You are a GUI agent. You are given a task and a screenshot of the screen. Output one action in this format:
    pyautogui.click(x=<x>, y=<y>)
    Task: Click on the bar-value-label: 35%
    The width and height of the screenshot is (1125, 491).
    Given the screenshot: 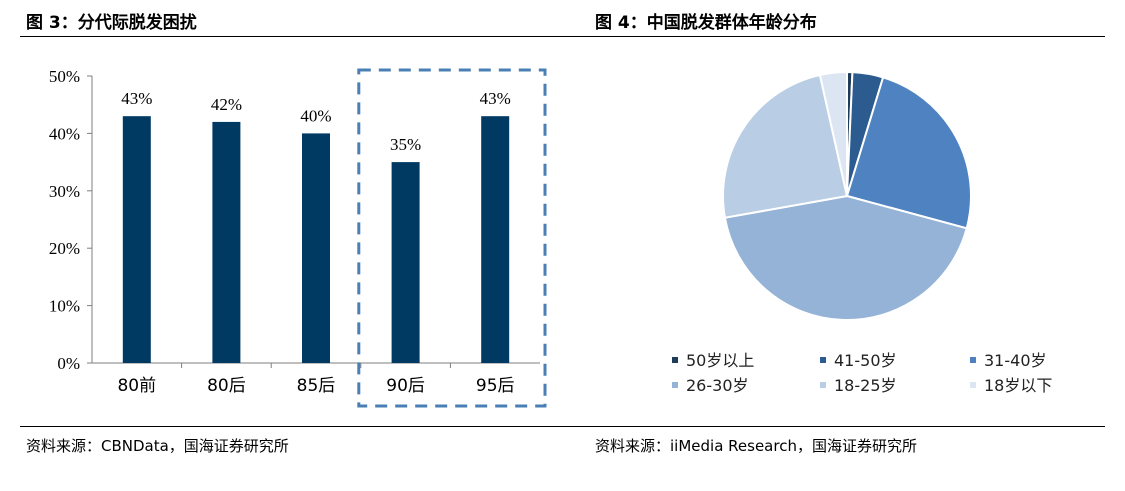 What is the action you would take?
    pyautogui.click(x=405, y=144)
    